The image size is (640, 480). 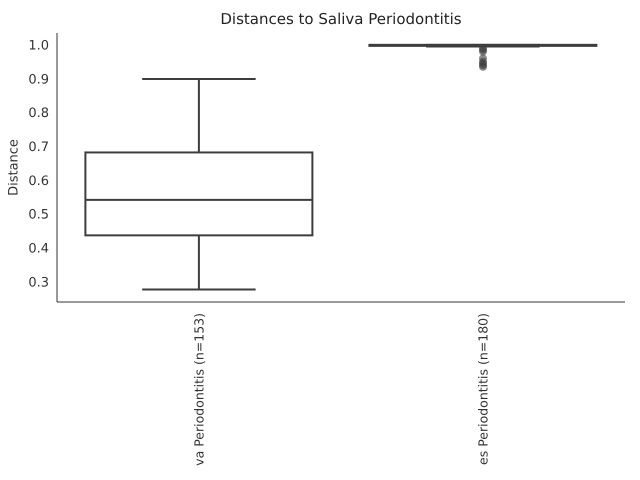 I want to click on y-tick-label: 0.4, so click(x=38, y=248).